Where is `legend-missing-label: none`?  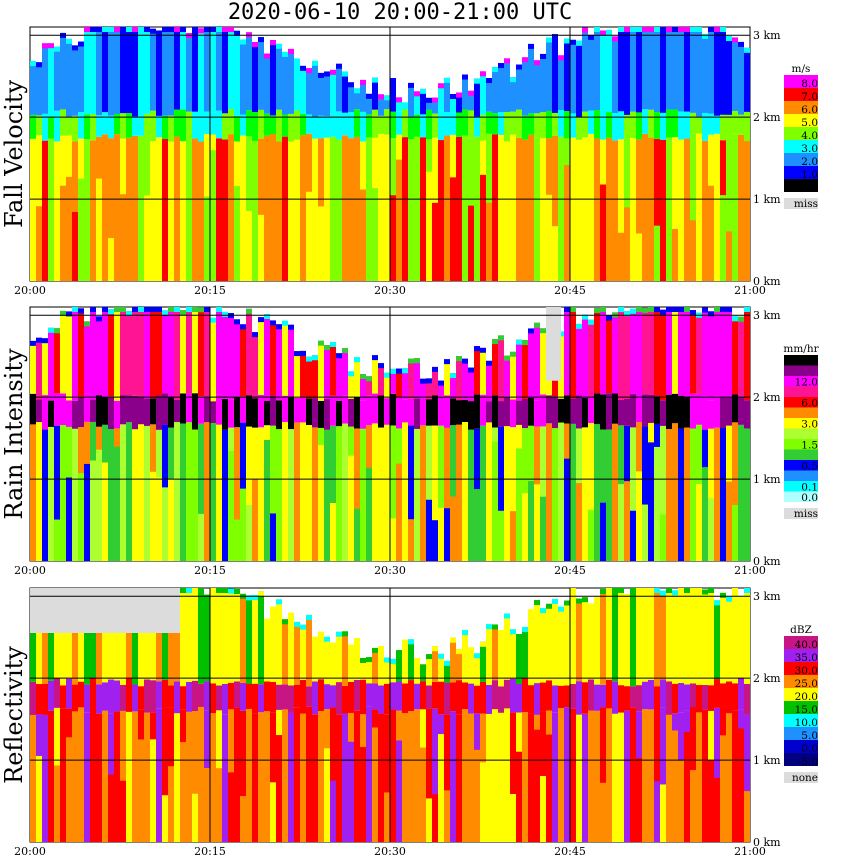
legend-missing-label: none is located at coordinates (805, 778).